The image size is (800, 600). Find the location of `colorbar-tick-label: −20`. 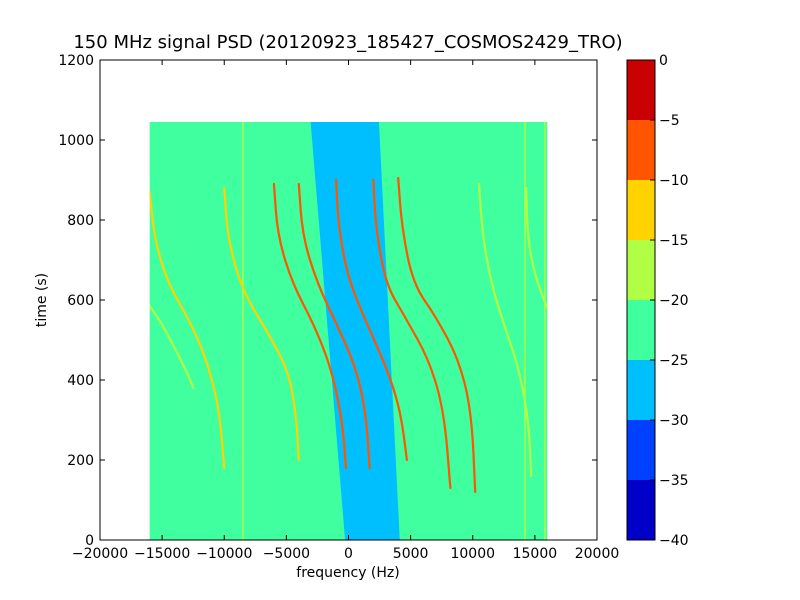

colorbar-tick-label: −20 is located at coordinates (674, 301).